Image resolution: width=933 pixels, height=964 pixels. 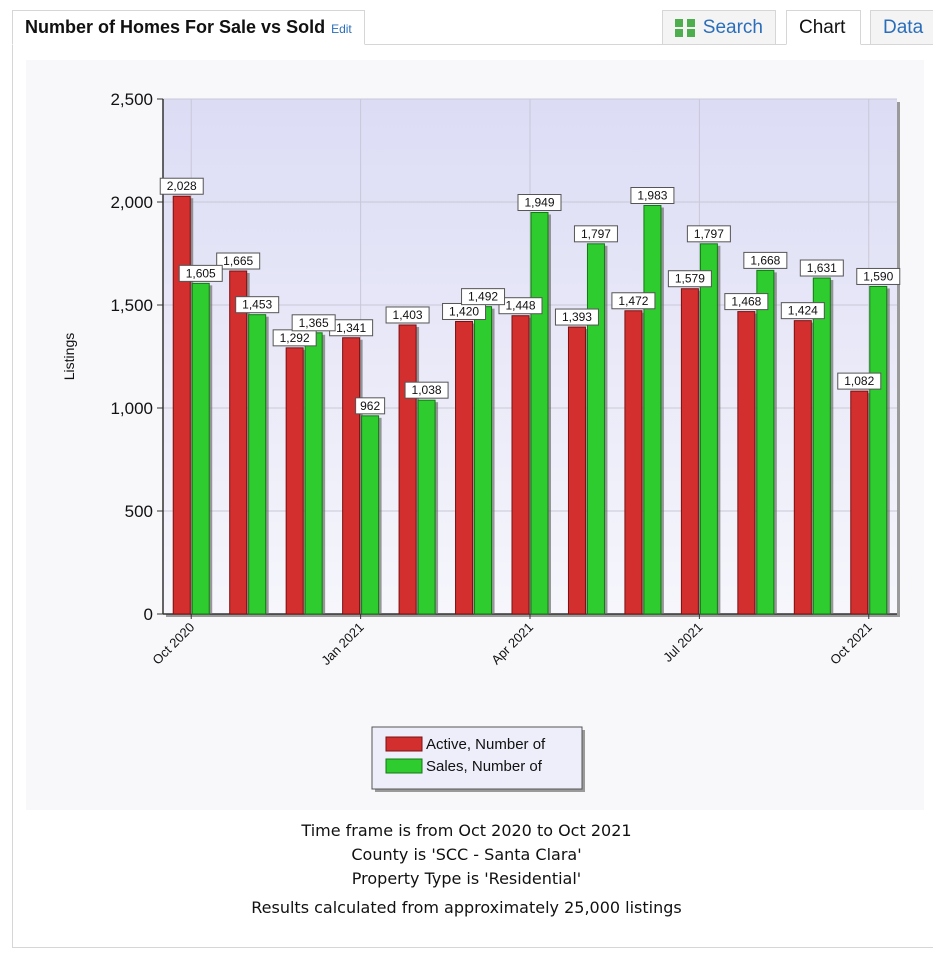 I want to click on chart-title: Number of Homes For Sale vs Sold, so click(x=175, y=27).